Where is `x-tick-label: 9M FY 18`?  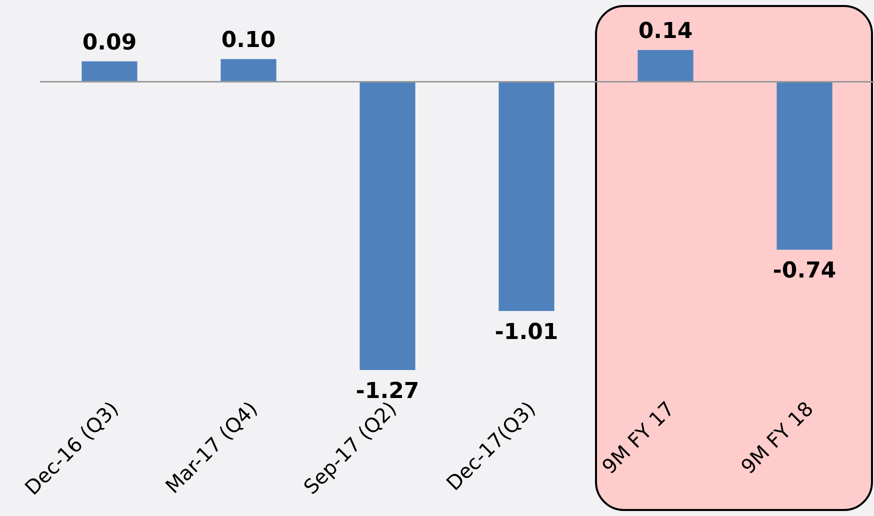 x-tick-label: 9M FY 18 is located at coordinates (777, 437).